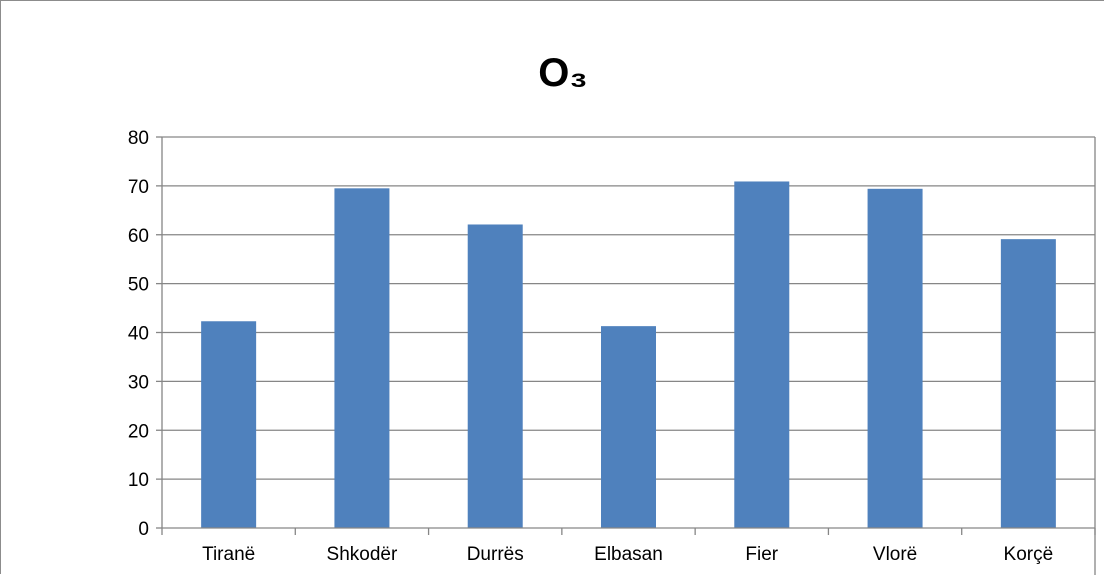 This screenshot has height=575, width=1104. Describe the element at coordinates (138, 382) in the screenshot. I see `y-tick-label: 30` at that location.